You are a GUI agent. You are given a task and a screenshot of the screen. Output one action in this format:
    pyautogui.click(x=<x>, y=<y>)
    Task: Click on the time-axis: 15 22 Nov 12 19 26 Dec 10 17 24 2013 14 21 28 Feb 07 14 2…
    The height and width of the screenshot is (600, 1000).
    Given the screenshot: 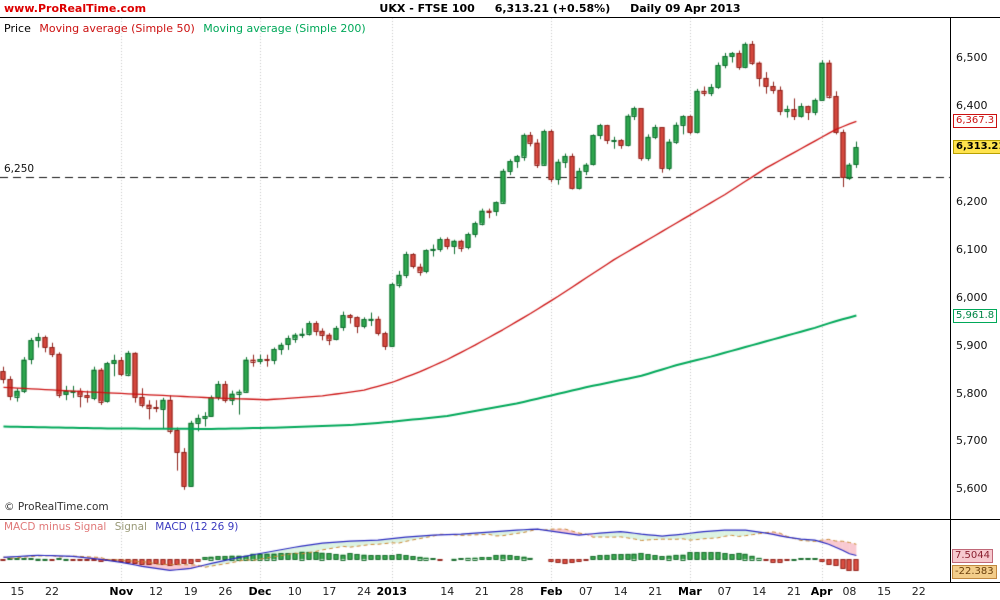 What is the action you would take?
    pyautogui.click(x=500, y=591)
    